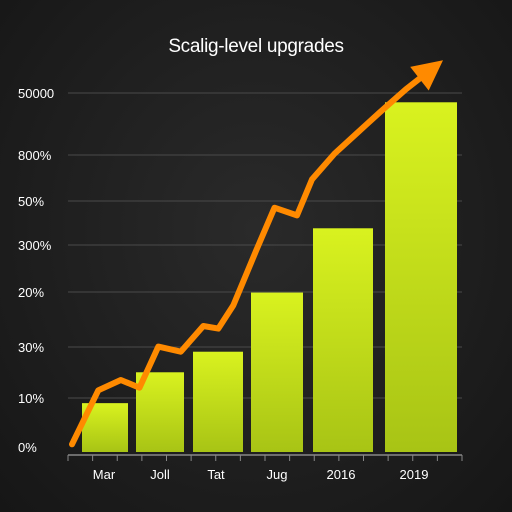 Image resolution: width=512 pixels, height=512 pixels. What do you see at coordinates (31, 398) in the screenshot?
I see `y-tick-label: 10%` at bounding box center [31, 398].